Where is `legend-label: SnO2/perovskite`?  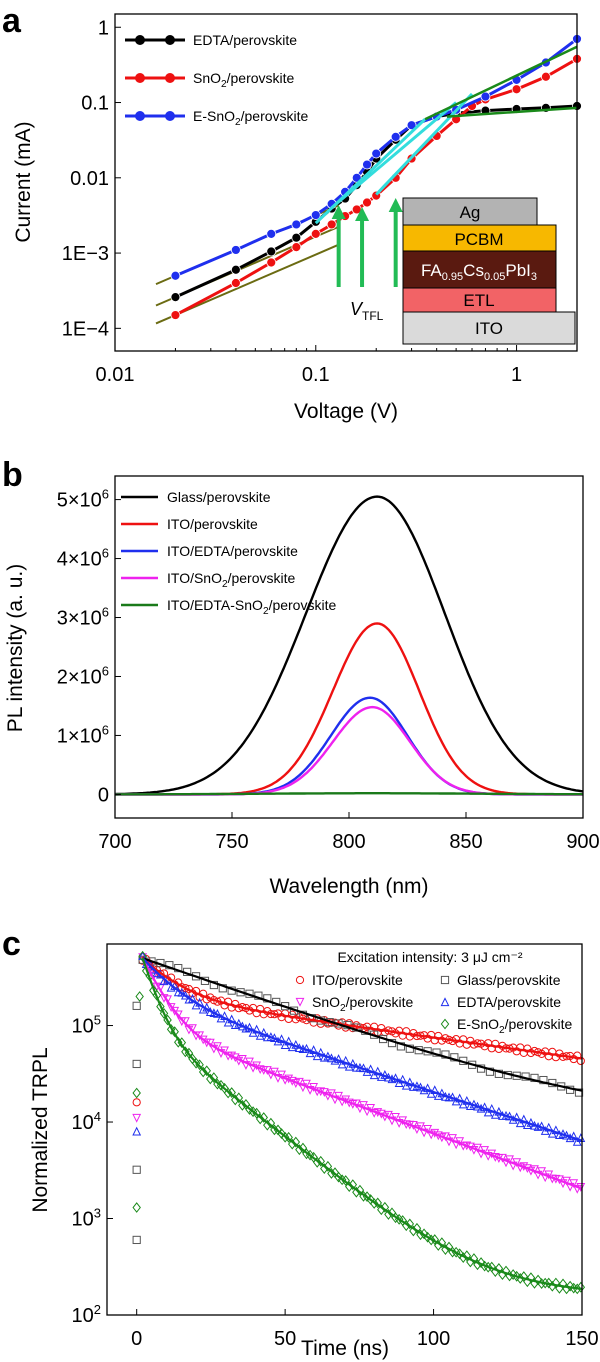 legend-label: SnO2/perovskite is located at coordinates (363, 1004).